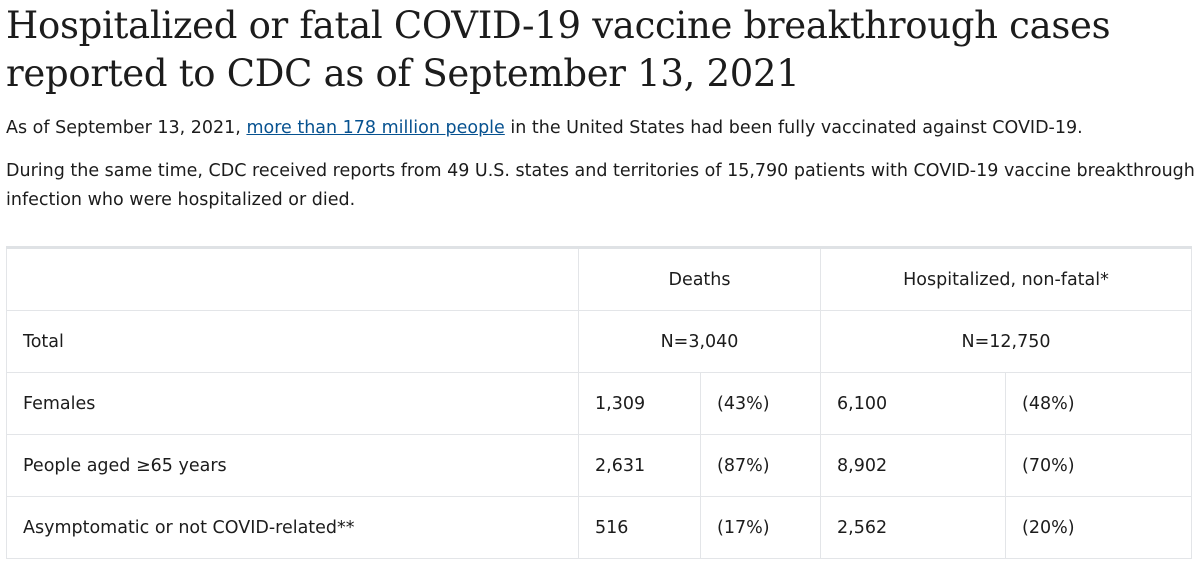 This screenshot has height=568, width=1200. I want to click on table-row: Females 1,309 (43%) 6,100 (48%), so click(599, 403).